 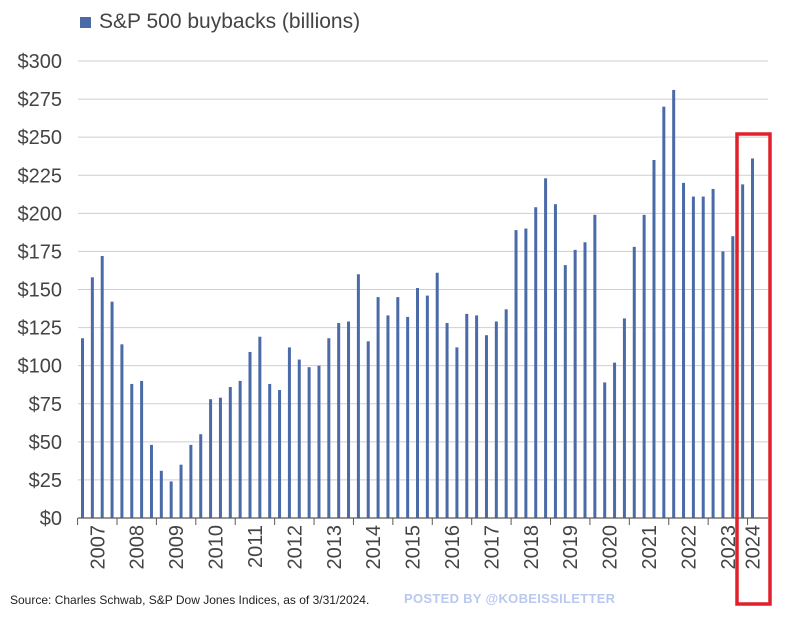 What do you see at coordinates (571, 547) in the screenshot?
I see `x-tick-label: 2019` at bounding box center [571, 547].